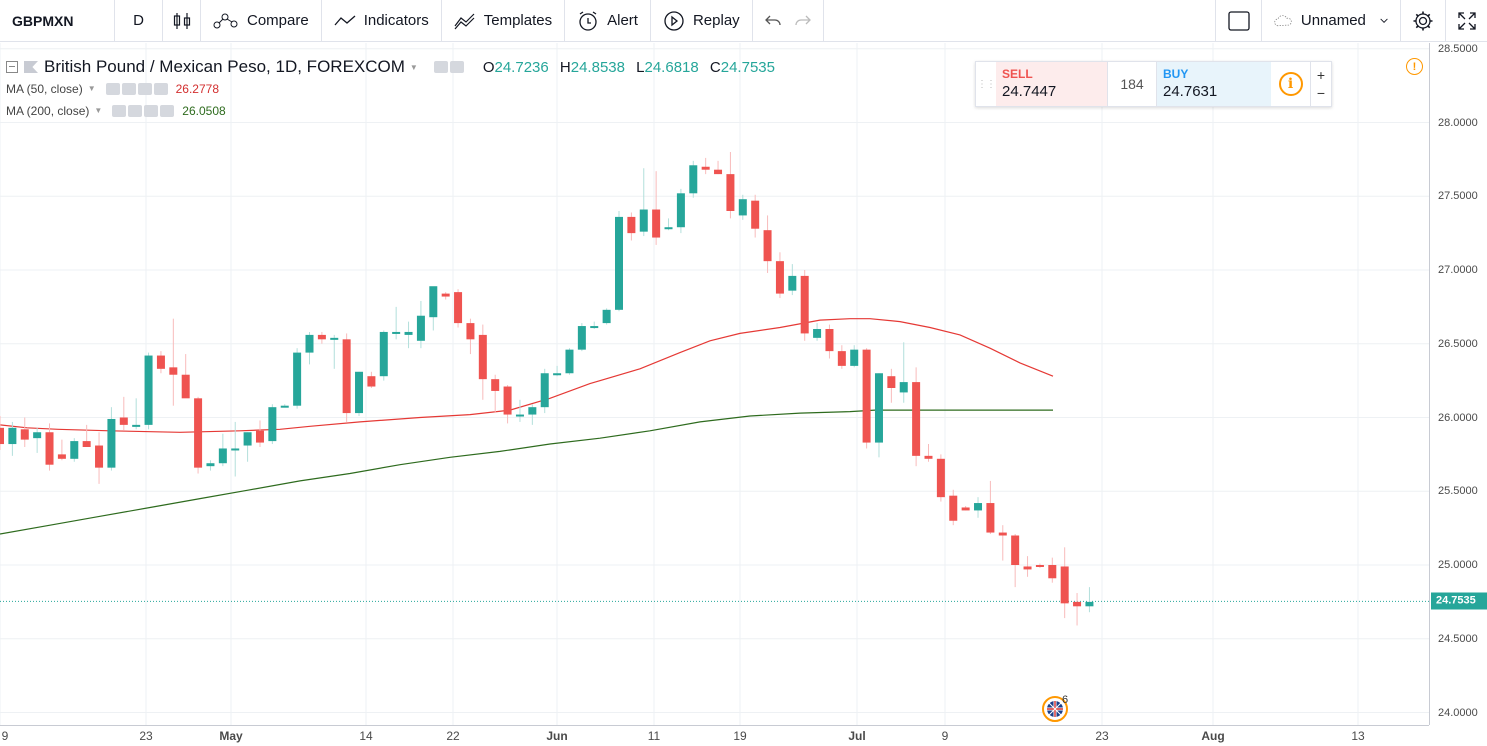 The height and width of the screenshot is (746, 1487). What do you see at coordinates (772, 21) in the screenshot?
I see `undo-icon` at bounding box center [772, 21].